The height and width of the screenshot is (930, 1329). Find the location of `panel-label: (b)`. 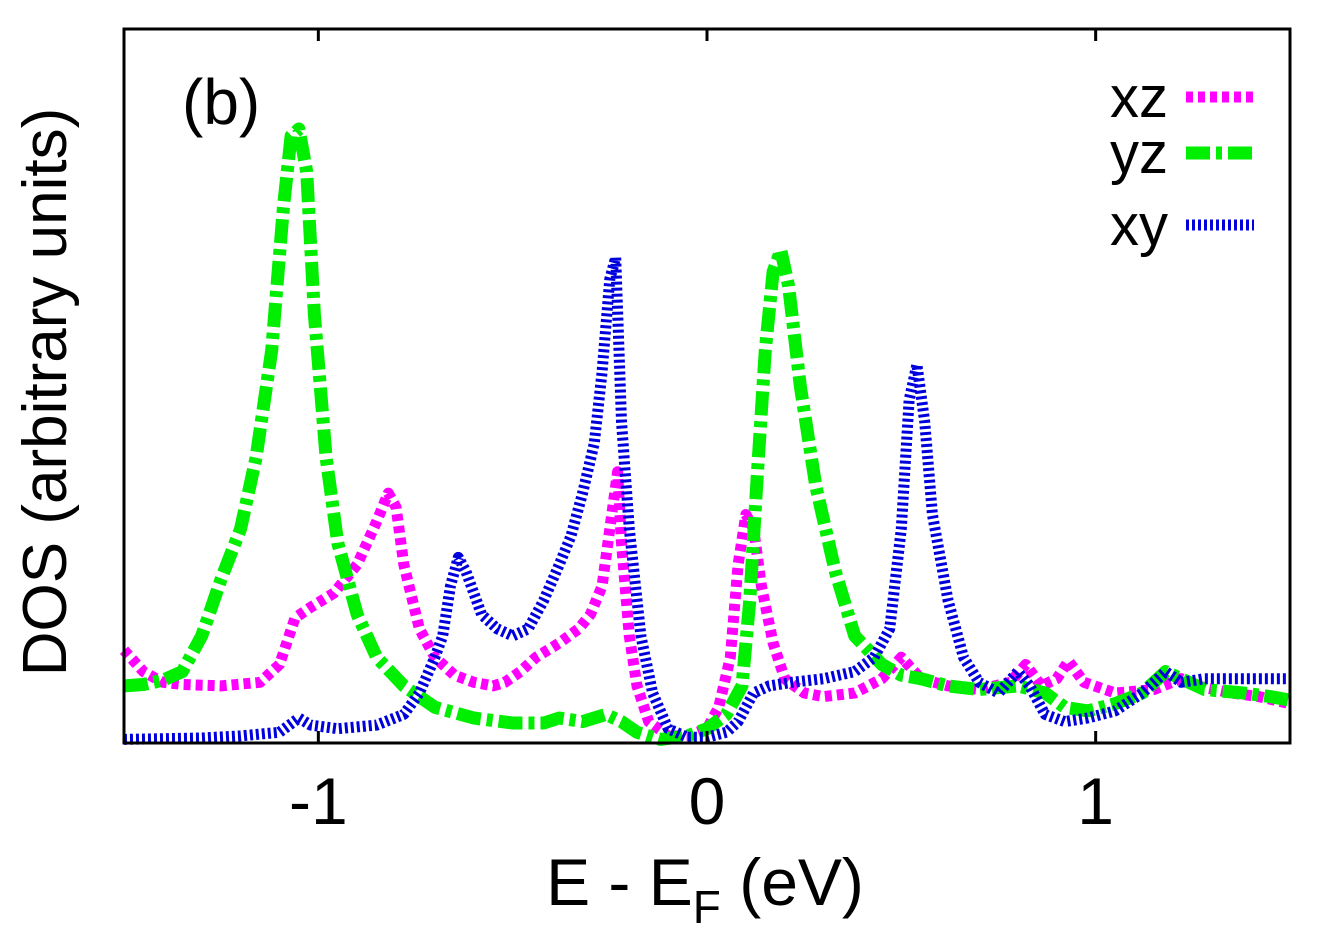

panel-label: (b) is located at coordinates (221, 102).